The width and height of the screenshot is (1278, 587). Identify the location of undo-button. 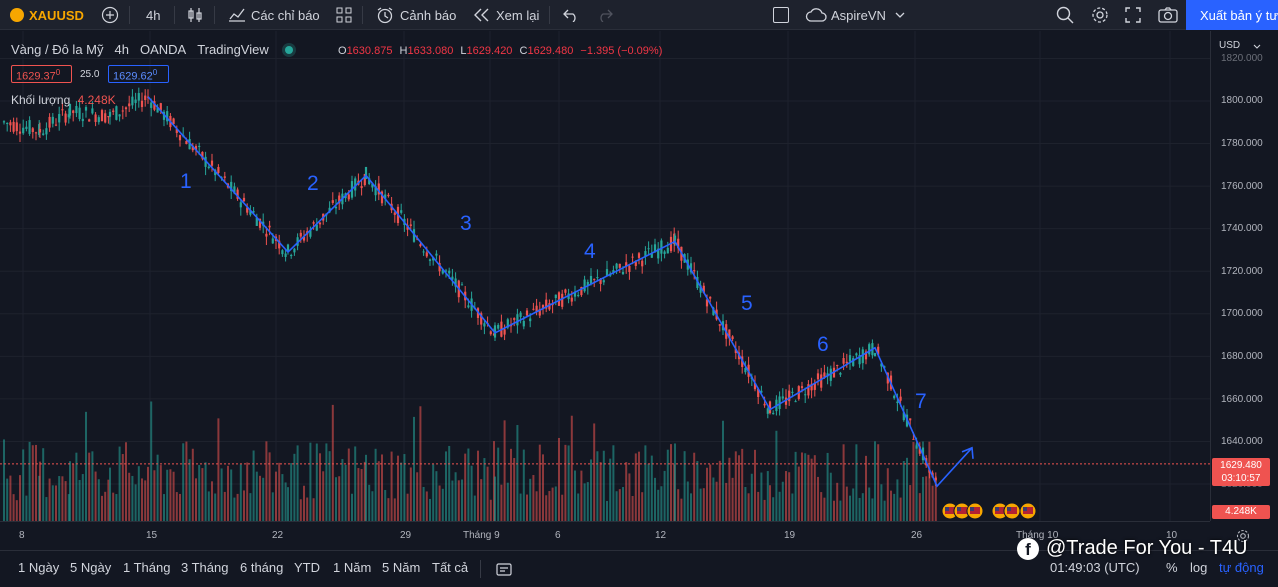
(571, 15).